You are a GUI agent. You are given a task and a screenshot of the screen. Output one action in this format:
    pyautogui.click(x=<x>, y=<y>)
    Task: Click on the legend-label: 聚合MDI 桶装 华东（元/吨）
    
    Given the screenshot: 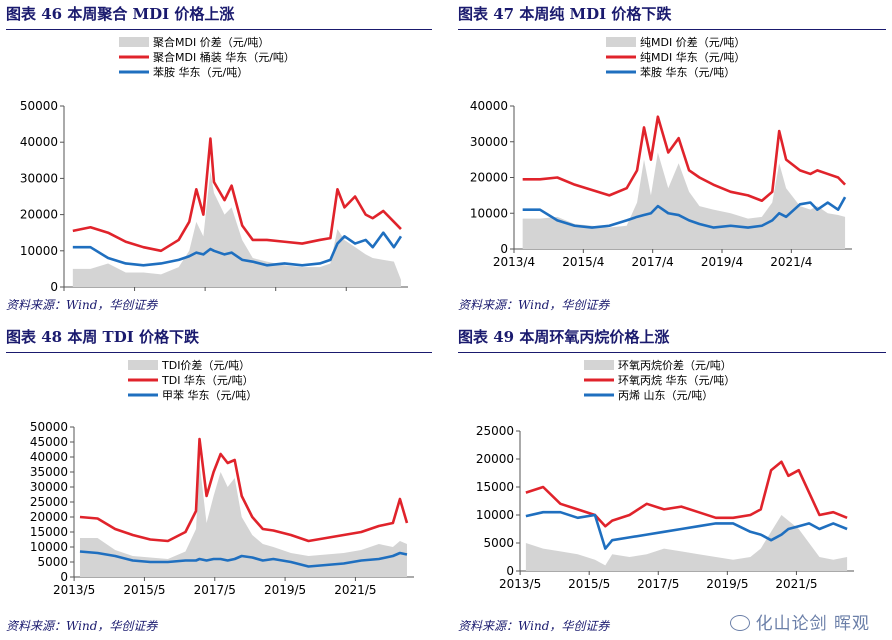 What is the action you would take?
    pyautogui.click(x=224, y=57)
    